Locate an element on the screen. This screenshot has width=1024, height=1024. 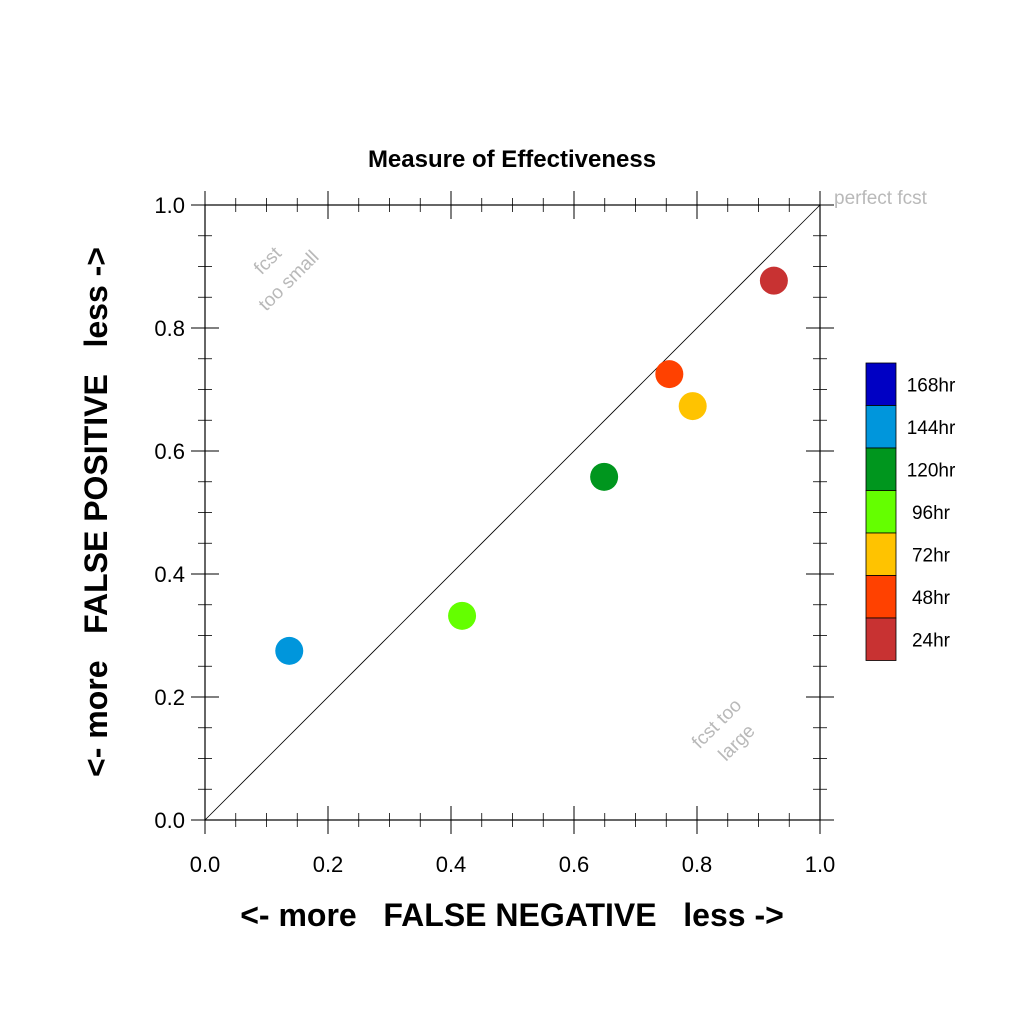
point-48hr is located at coordinates (669, 374).